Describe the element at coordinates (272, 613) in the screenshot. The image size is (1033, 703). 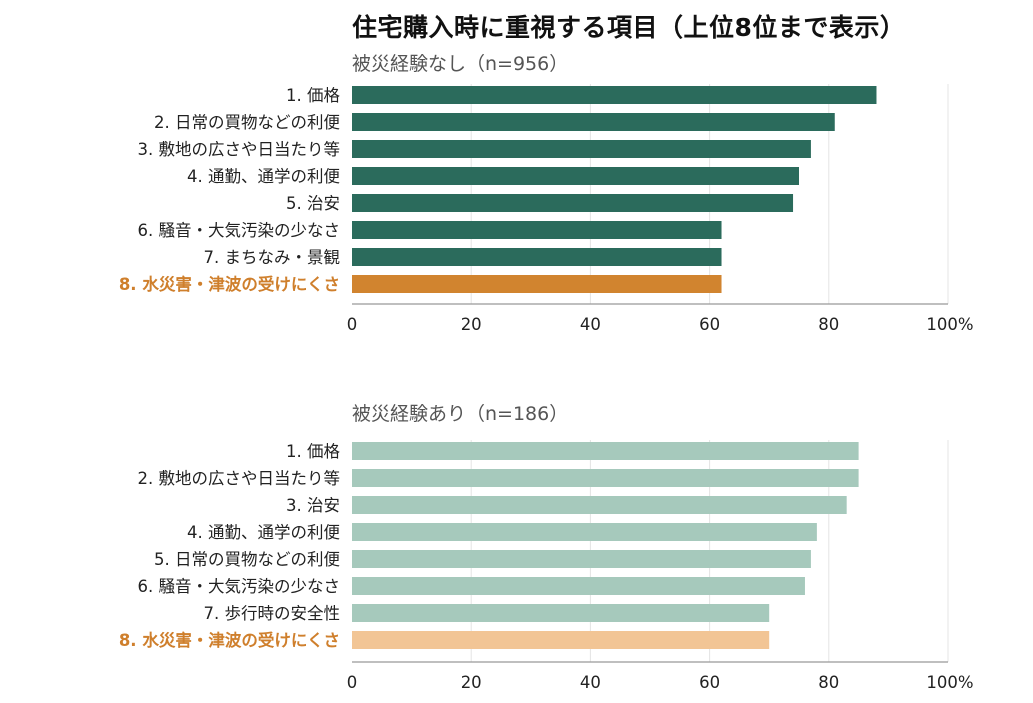
I see `category-label: 7. 歩行時の安全性` at that location.